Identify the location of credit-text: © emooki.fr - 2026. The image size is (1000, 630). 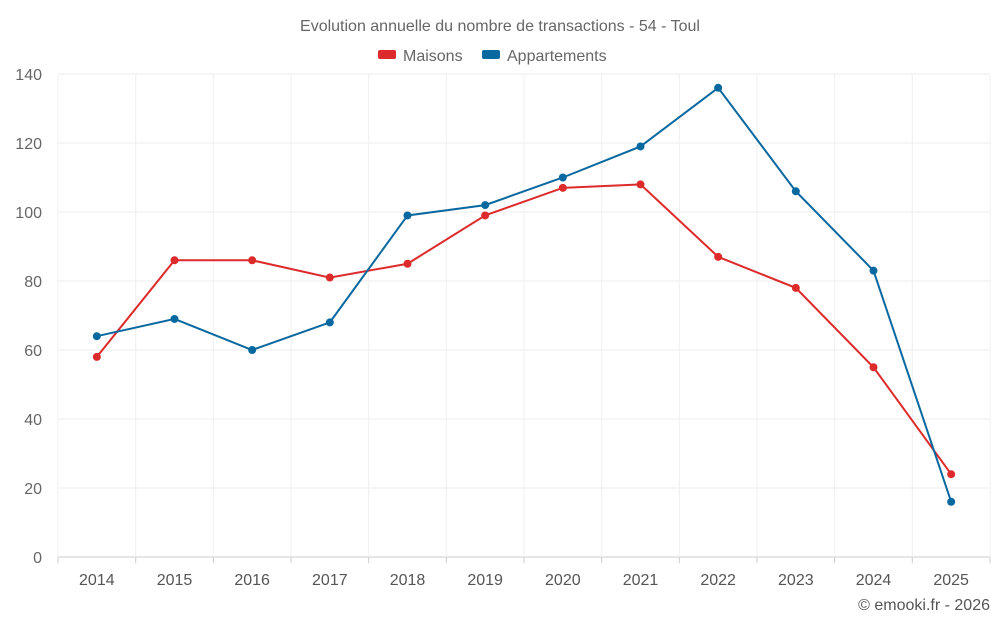
(924, 605).